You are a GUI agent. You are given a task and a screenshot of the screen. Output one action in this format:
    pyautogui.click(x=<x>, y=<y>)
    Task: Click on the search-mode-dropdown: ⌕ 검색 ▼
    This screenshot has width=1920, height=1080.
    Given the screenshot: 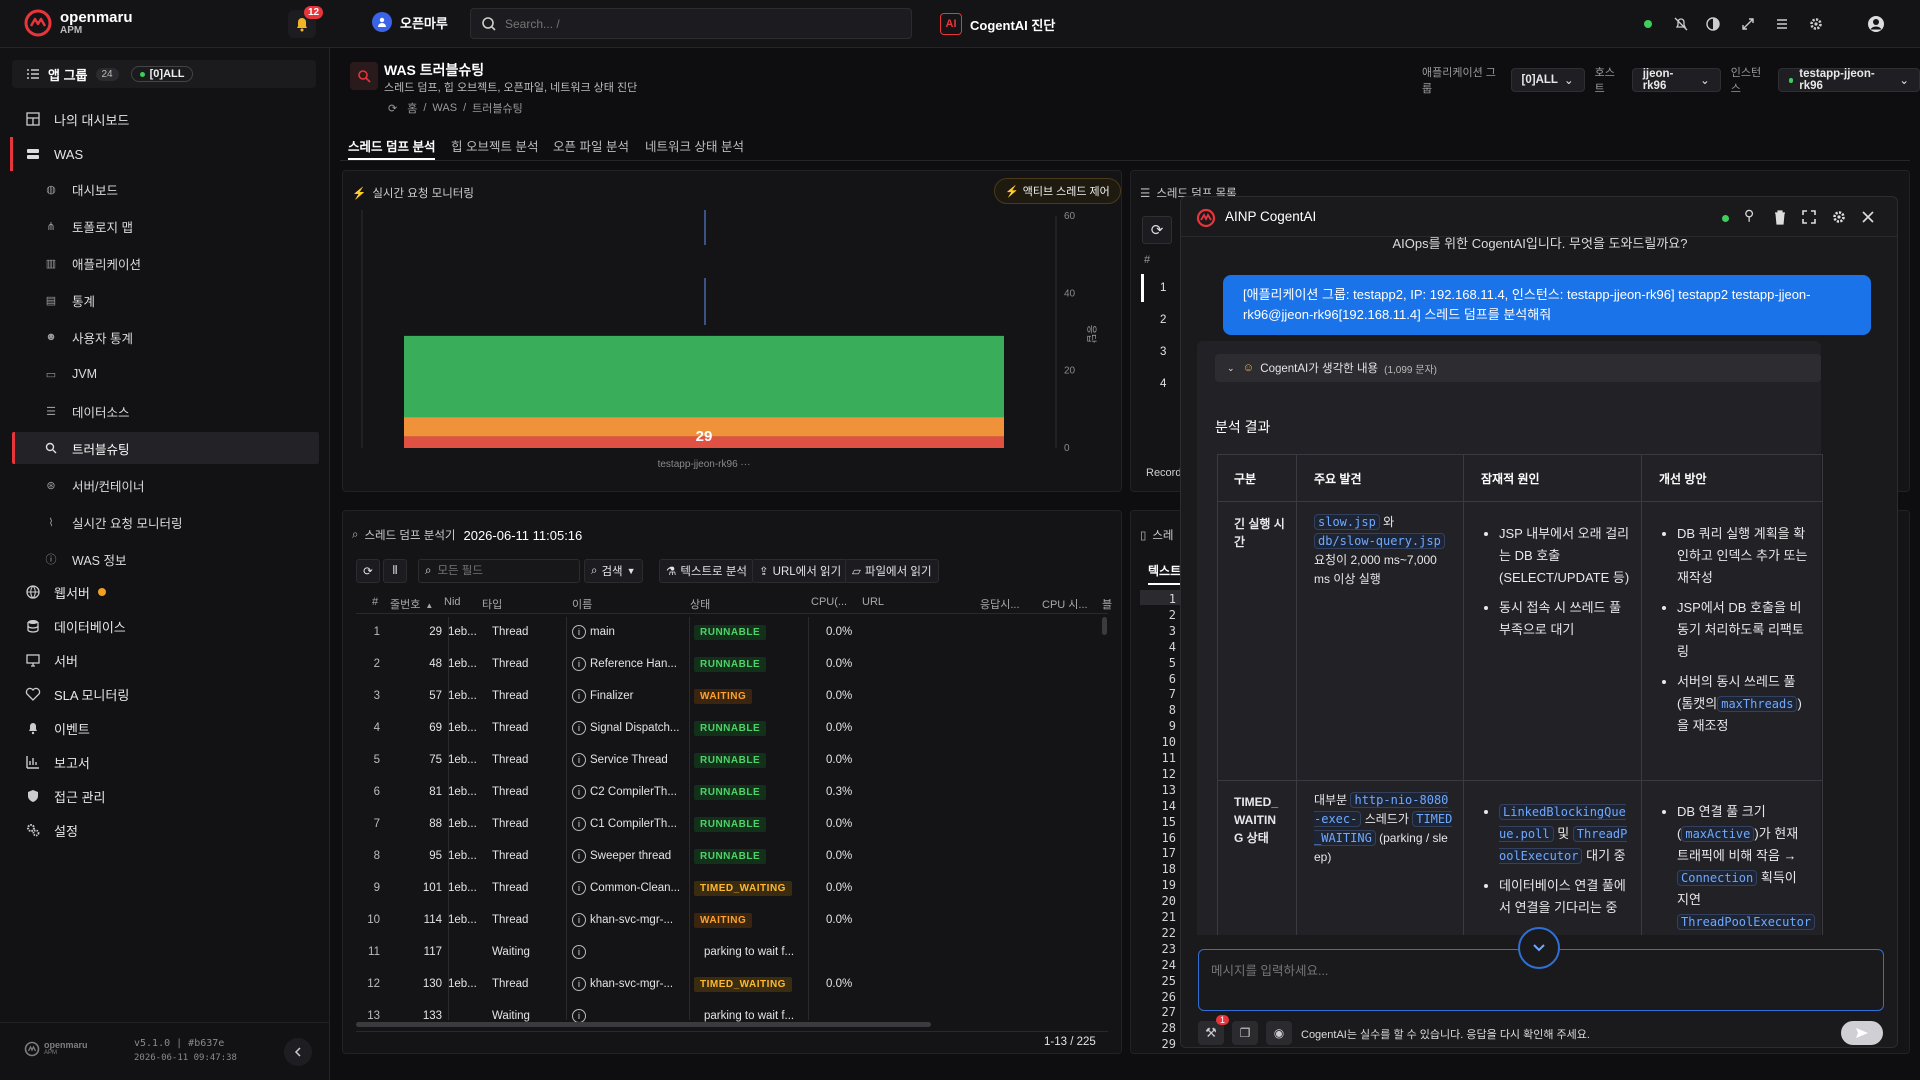 What is the action you would take?
    pyautogui.click(x=613, y=571)
    